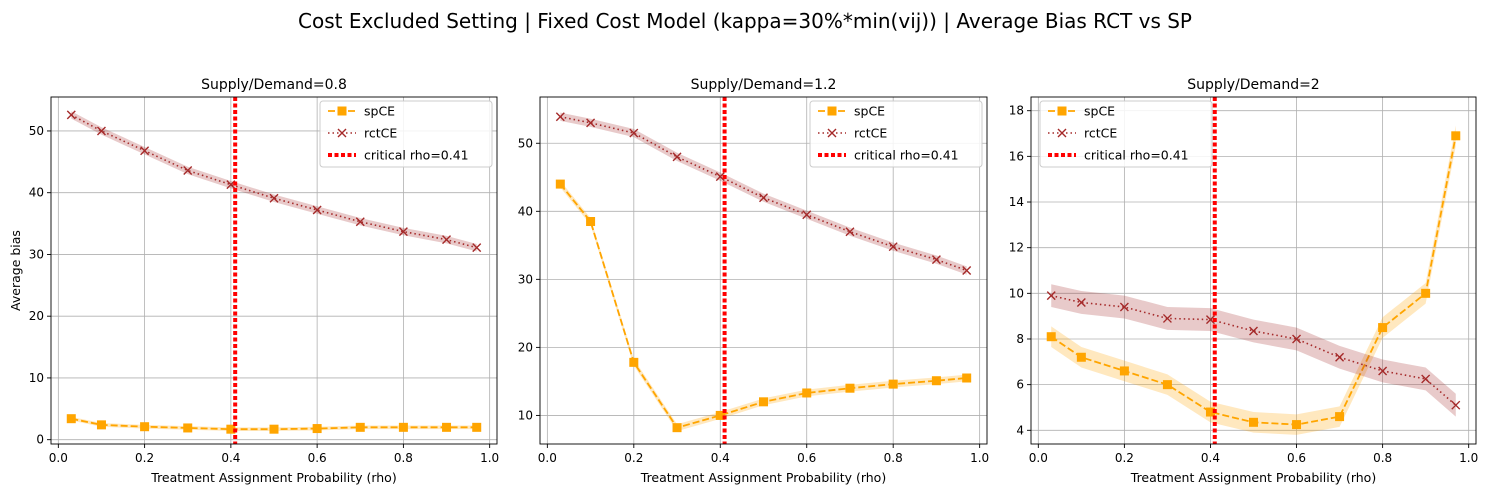 The height and width of the screenshot is (495, 1488). What do you see at coordinates (1020, 385) in the screenshot?
I see `y-tick-label: 6` at bounding box center [1020, 385].